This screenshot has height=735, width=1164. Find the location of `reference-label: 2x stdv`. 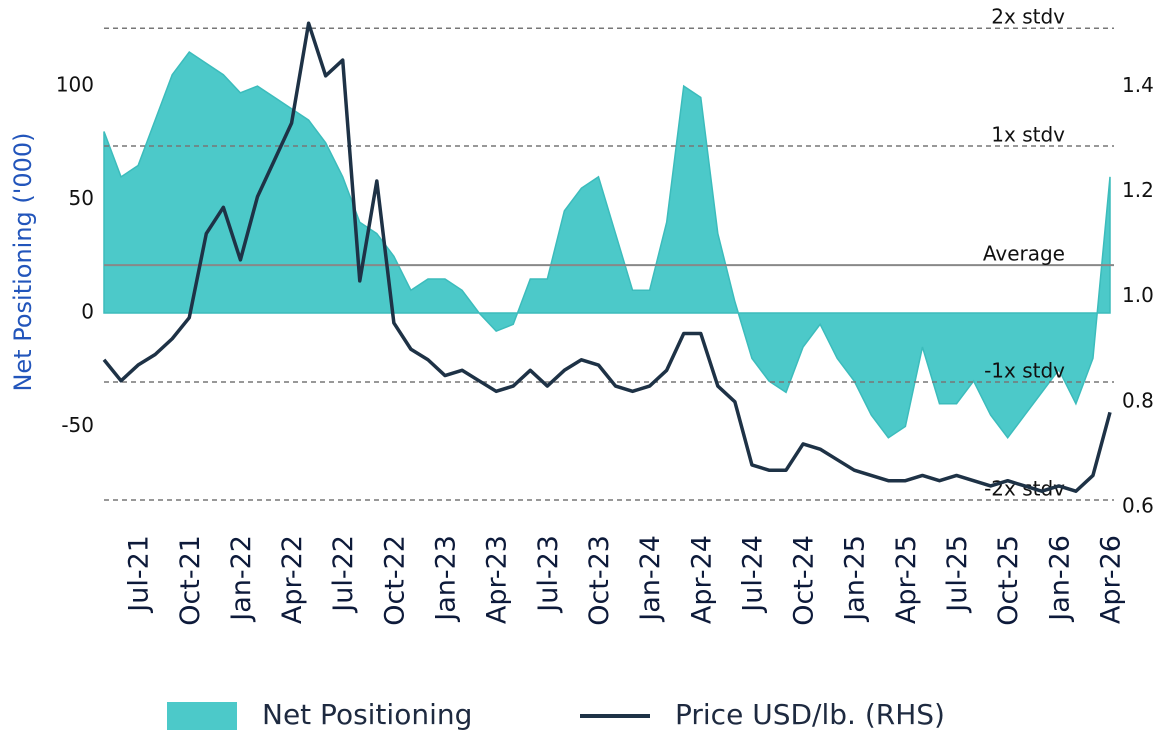

reference-label: 2x stdv is located at coordinates (1028, 17).